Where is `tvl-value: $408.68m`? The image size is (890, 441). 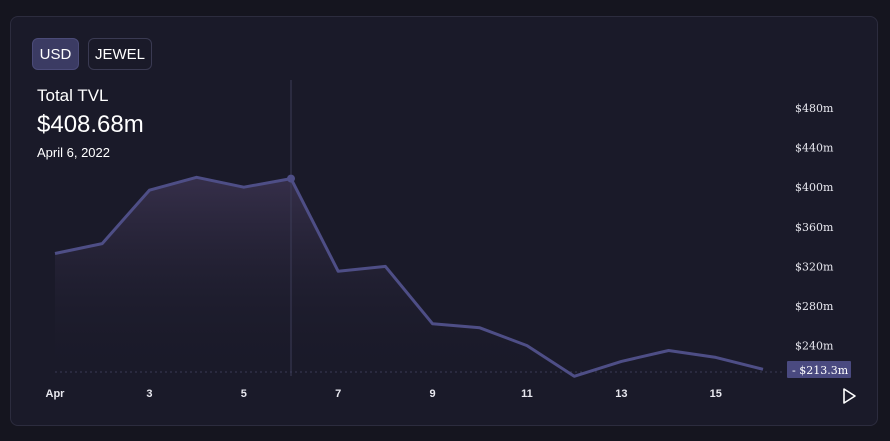
tvl-value: $408.68m is located at coordinates (90, 124).